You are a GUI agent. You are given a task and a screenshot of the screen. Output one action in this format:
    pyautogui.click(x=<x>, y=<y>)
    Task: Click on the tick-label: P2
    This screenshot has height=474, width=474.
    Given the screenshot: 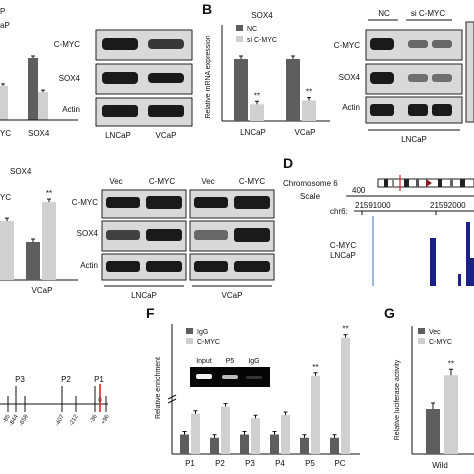 What is the action you would take?
    pyautogui.click(x=220, y=463)
    